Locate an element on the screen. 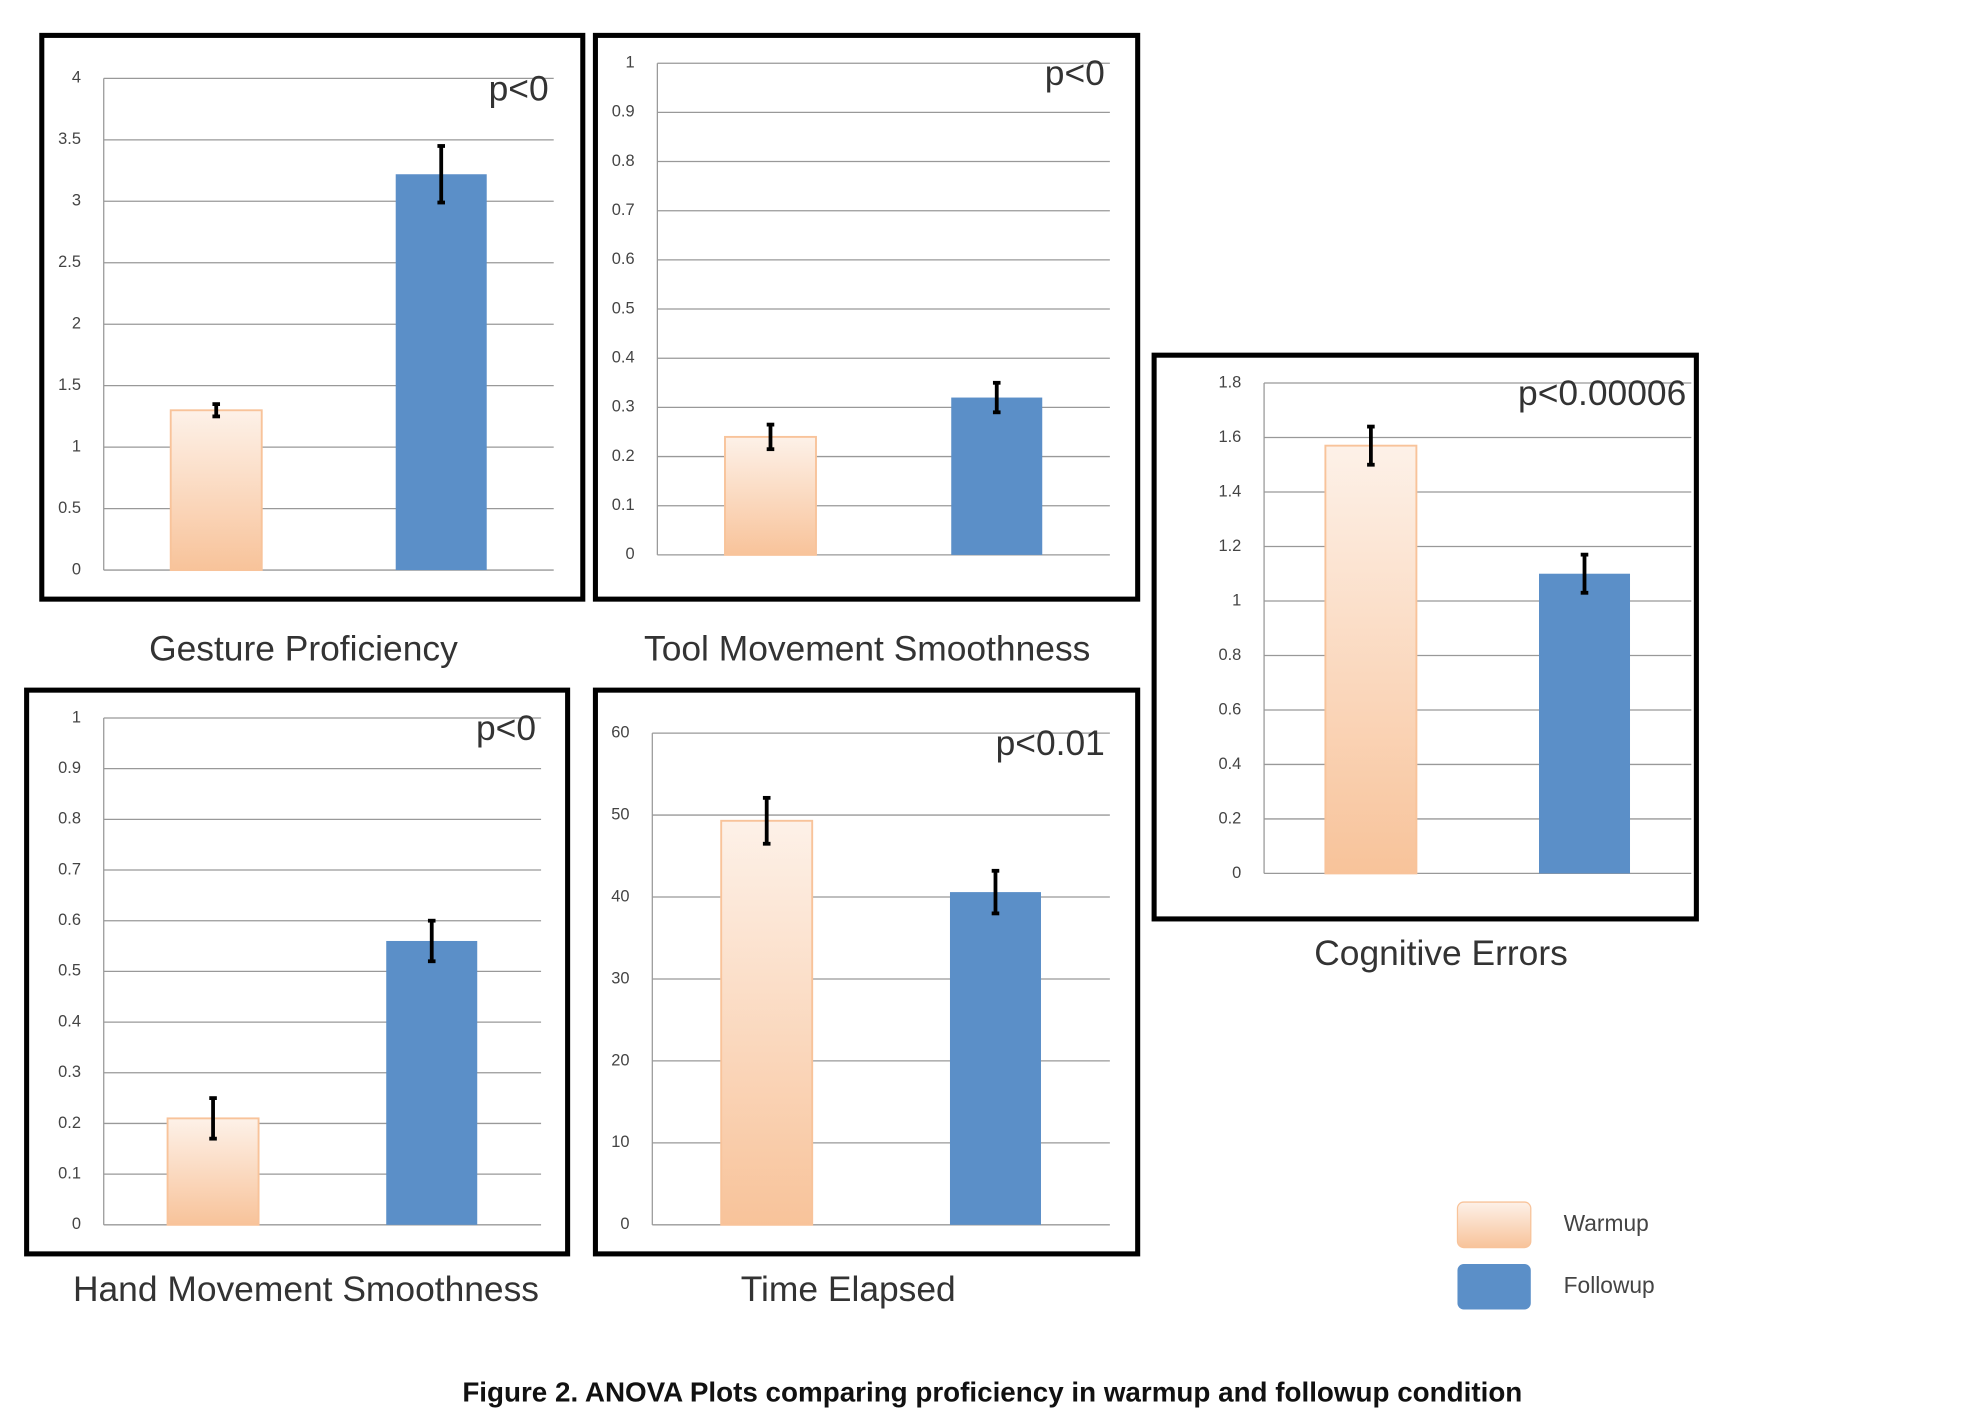 This screenshot has width=1972, height=1422. y-tick-label: 4 is located at coordinates (76, 78).